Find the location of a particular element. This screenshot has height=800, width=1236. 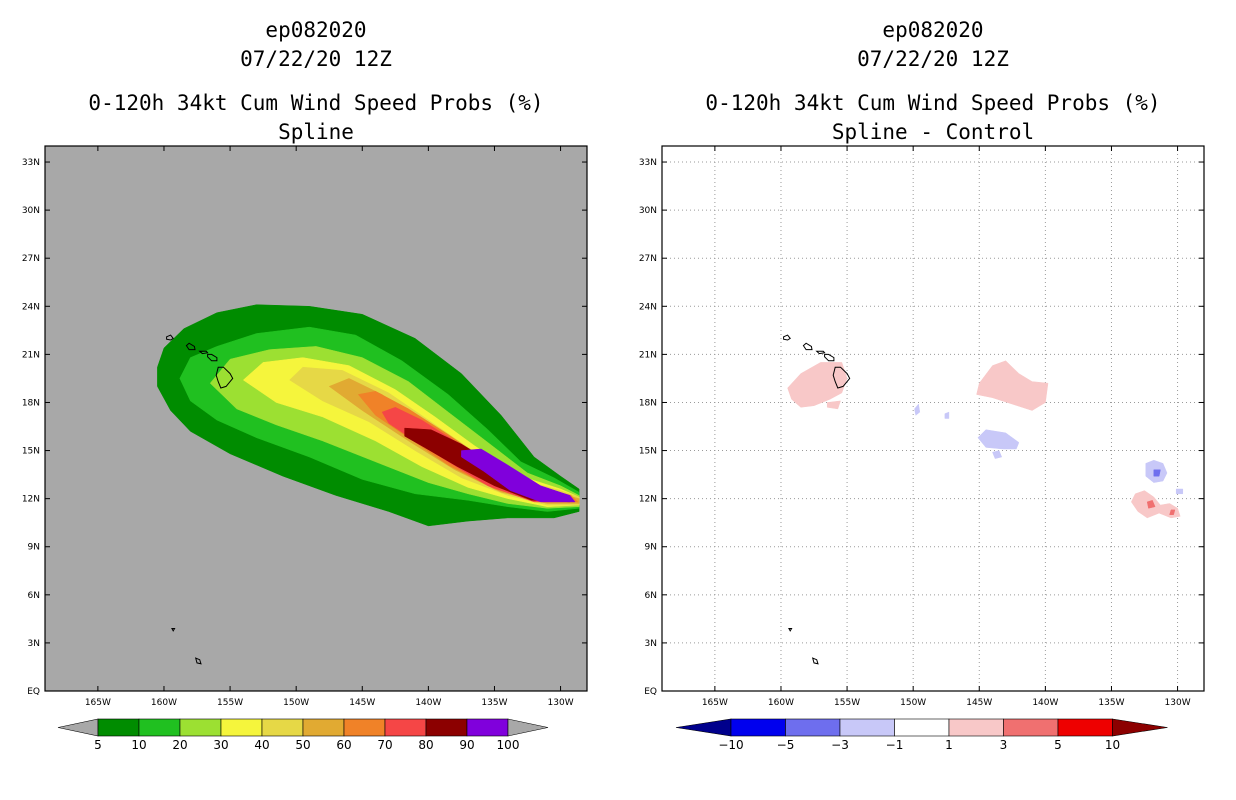

right-product-title: 0-120h 34kt Cum Wind Speed Probs (%) is located at coordinates (933, 103).